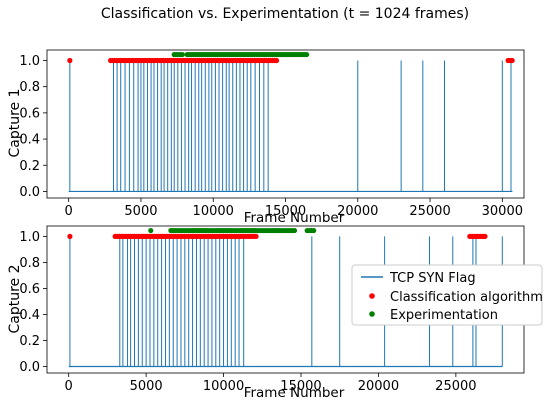 The image size is (550, 405). What do you see at coordinates (15, 298) in the screenshot?
I see `capture-2-y-axis-label: Capture 2` at bounding box center [15, 298].